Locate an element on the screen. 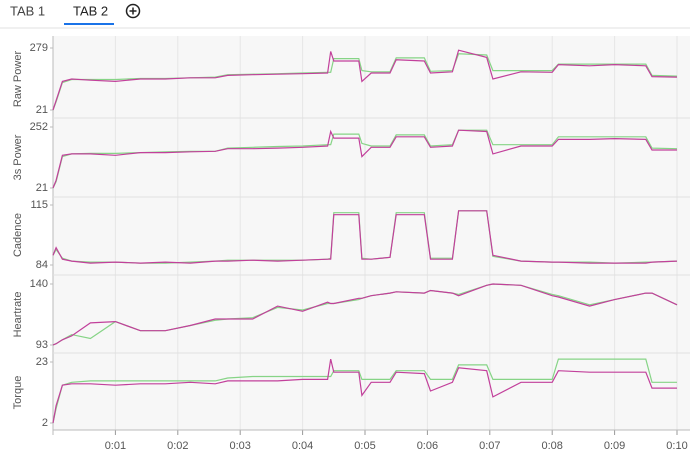 This screenshot has width=690, height=472. x-tick-label: 0:07 is located at coordinates (489, 446).